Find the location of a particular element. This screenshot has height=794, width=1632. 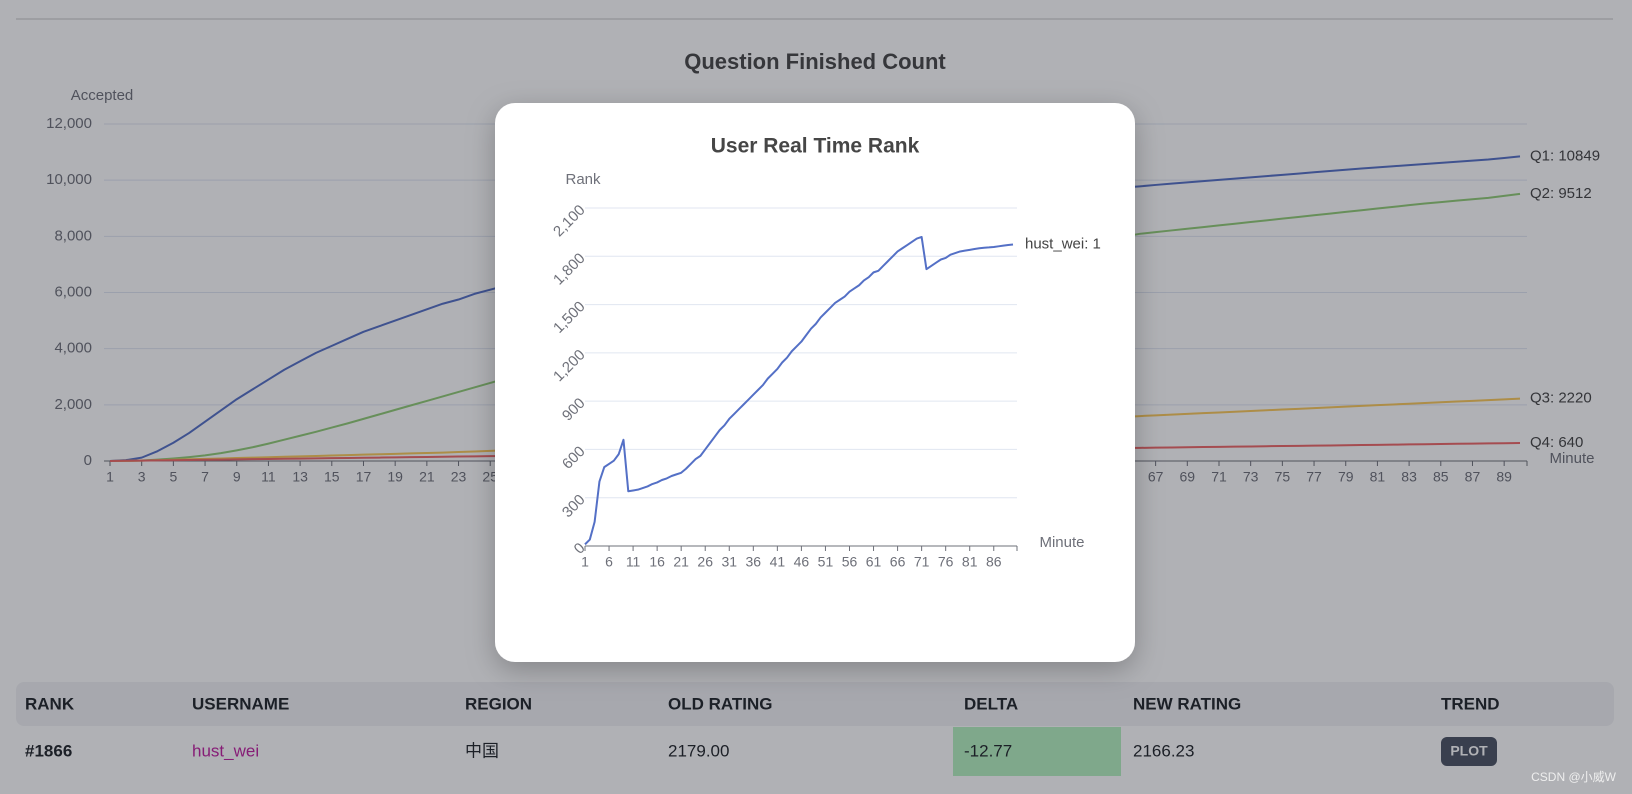

x-tick-label: 41 is located at coordinates (778, 562).